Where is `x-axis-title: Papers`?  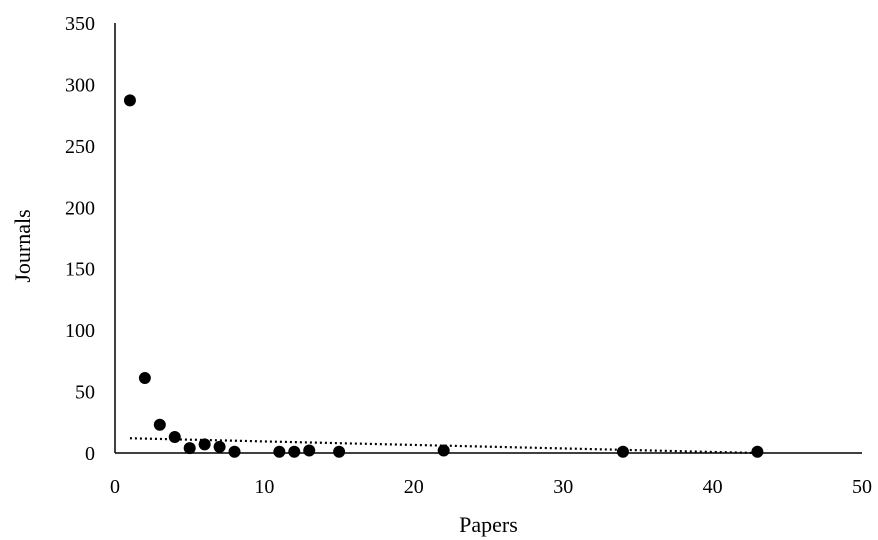 x-axis-title: Papers is located at coordinates (488, 524).